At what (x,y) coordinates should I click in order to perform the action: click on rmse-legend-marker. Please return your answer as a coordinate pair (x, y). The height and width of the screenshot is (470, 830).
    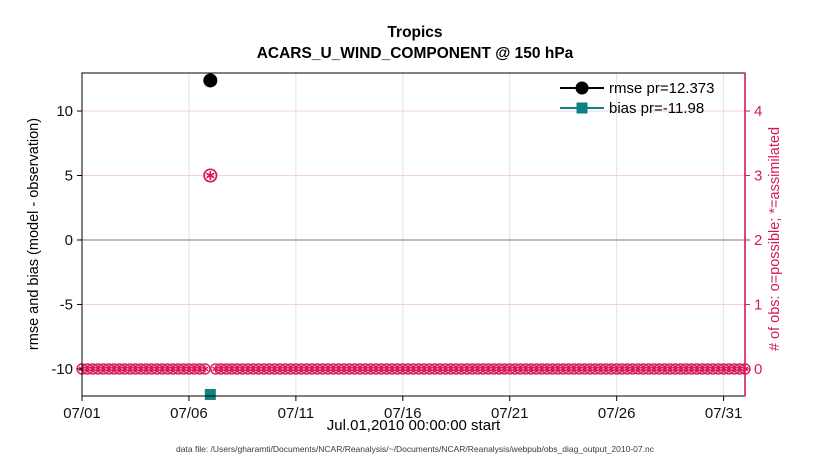
    Looking at the image, I should click on (582, 88).